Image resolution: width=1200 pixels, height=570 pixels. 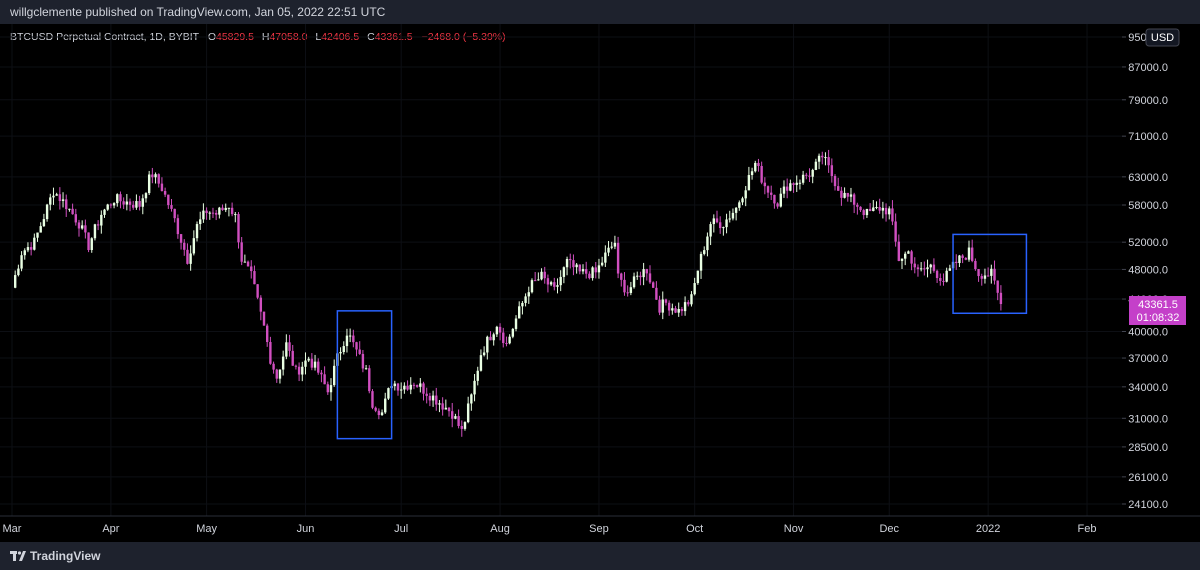 I want to click on y-tick-label: 40000.0, so click(x=1148, y=332).